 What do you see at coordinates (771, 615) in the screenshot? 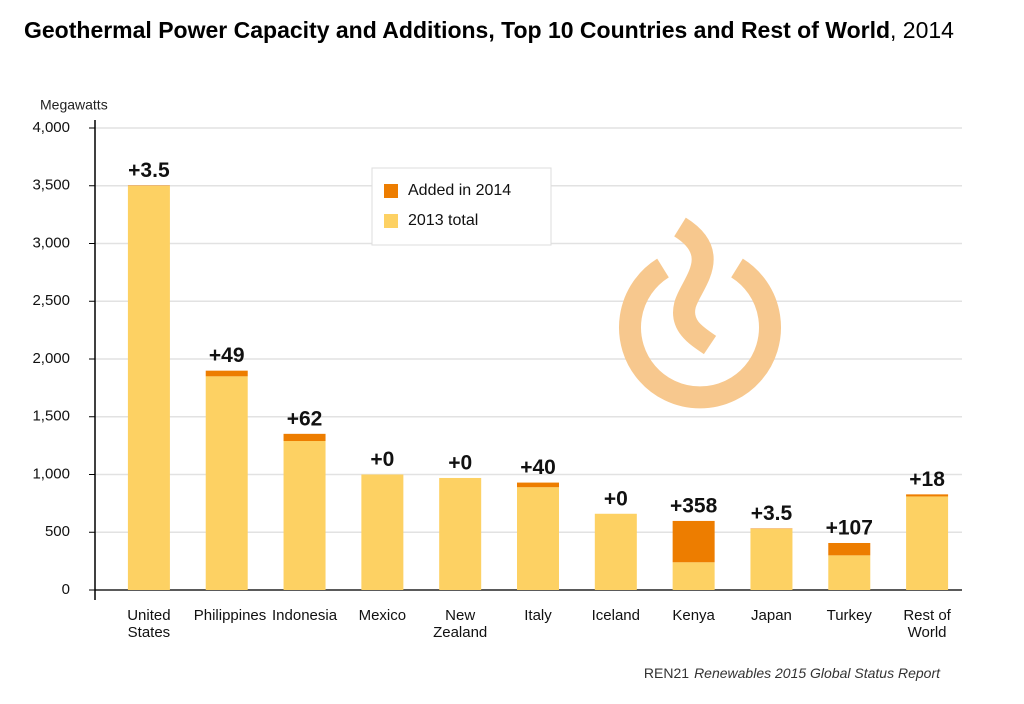
I see `x-tick-label: Japan` at bounding box center [771, 615].